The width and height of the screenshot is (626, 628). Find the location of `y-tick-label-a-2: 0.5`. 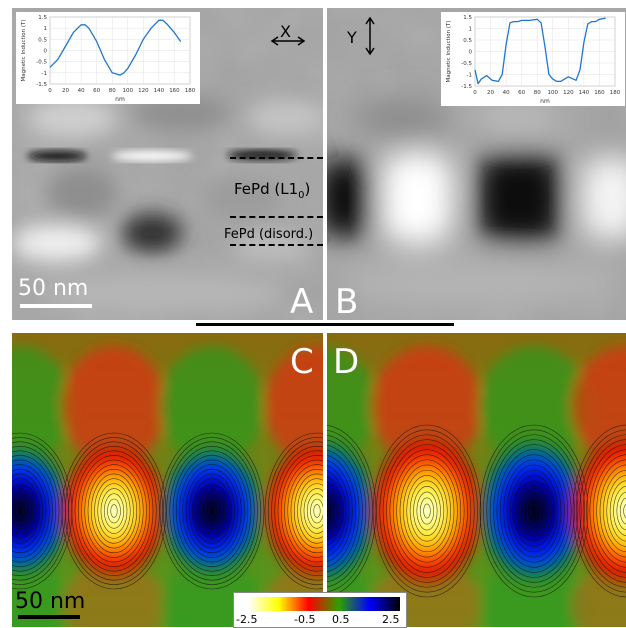

y-tick-label-a-2: 0.5 is located at coordinates (42, 40).